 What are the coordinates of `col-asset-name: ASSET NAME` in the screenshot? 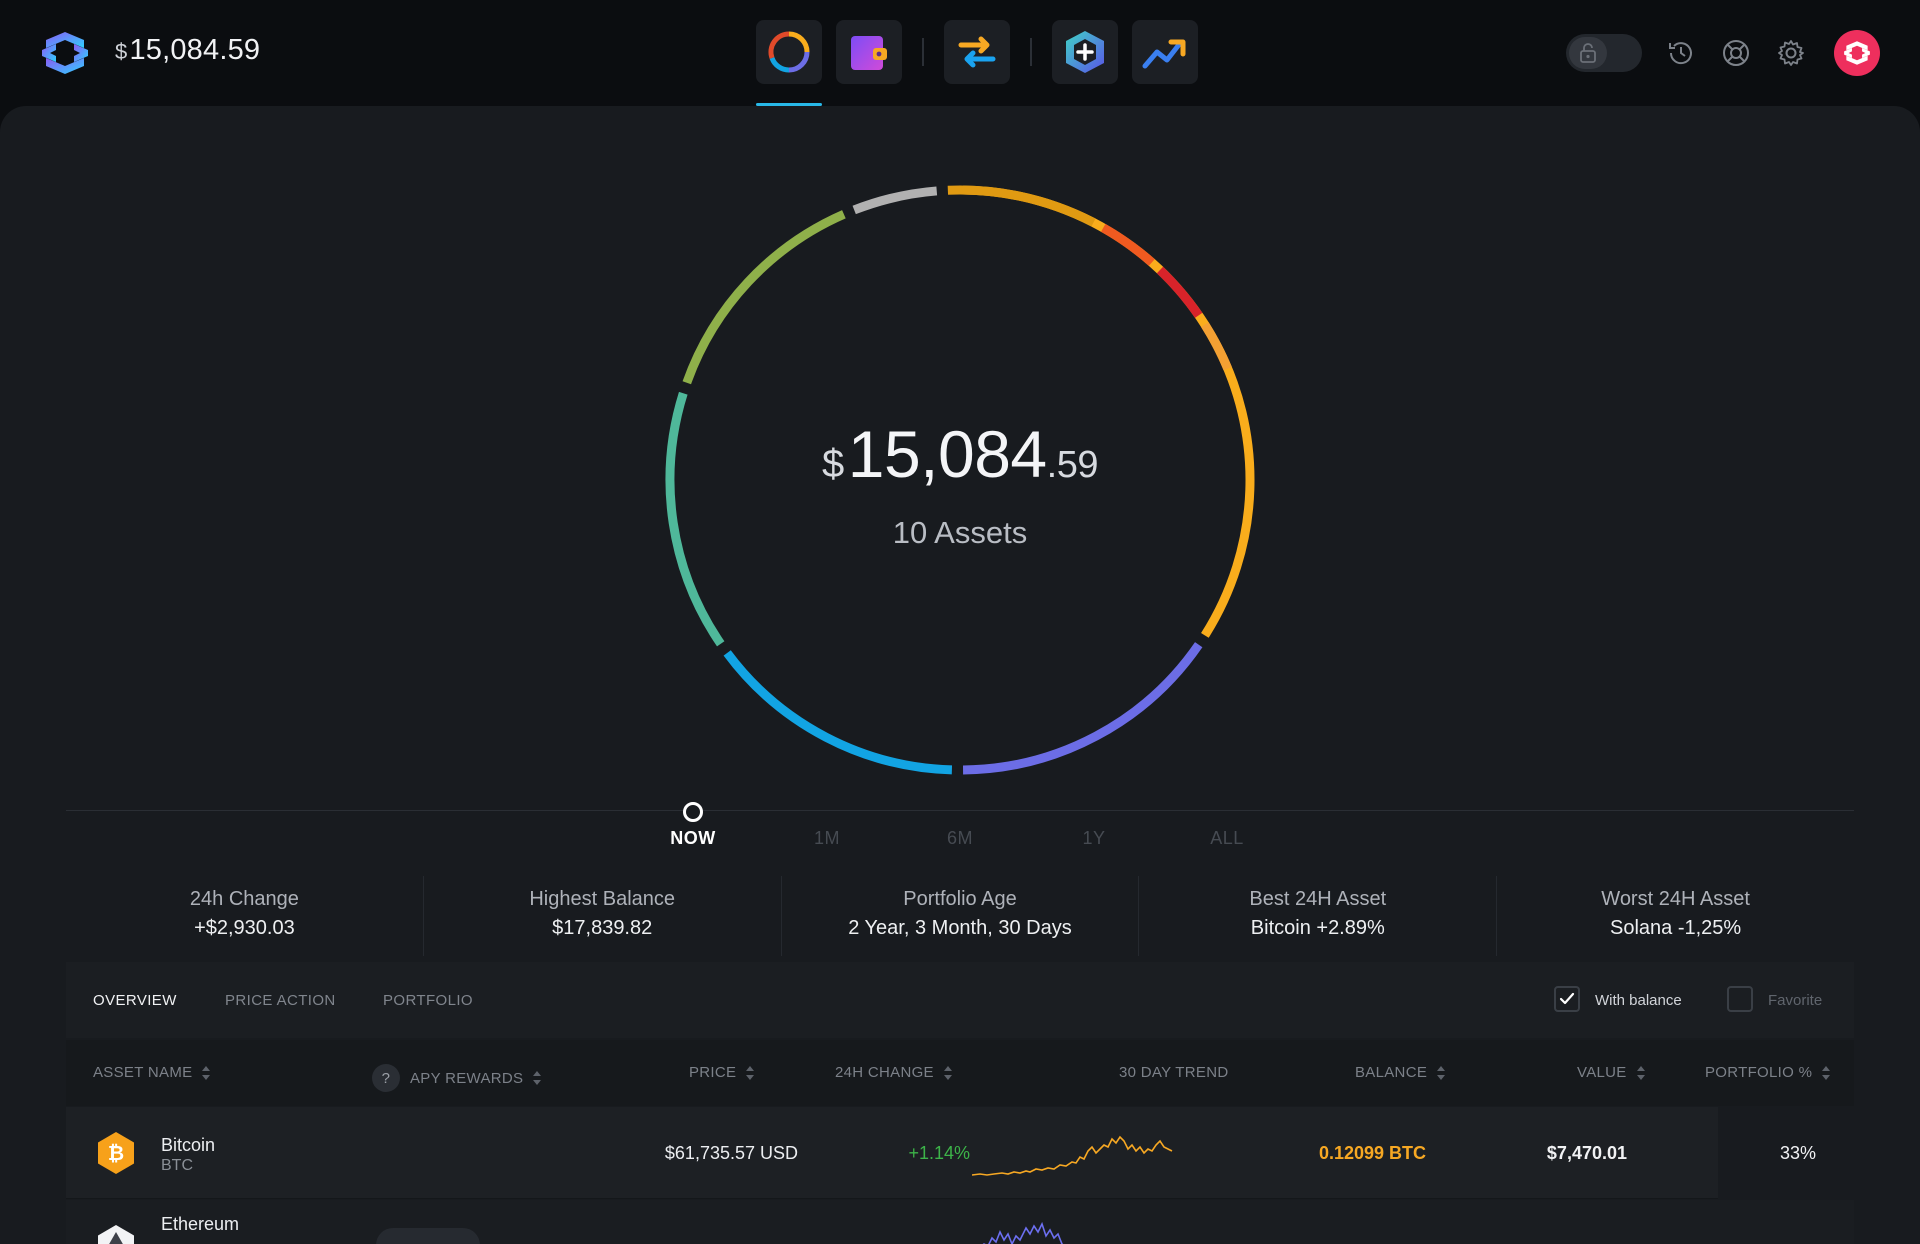 It's located at (152, 1072).